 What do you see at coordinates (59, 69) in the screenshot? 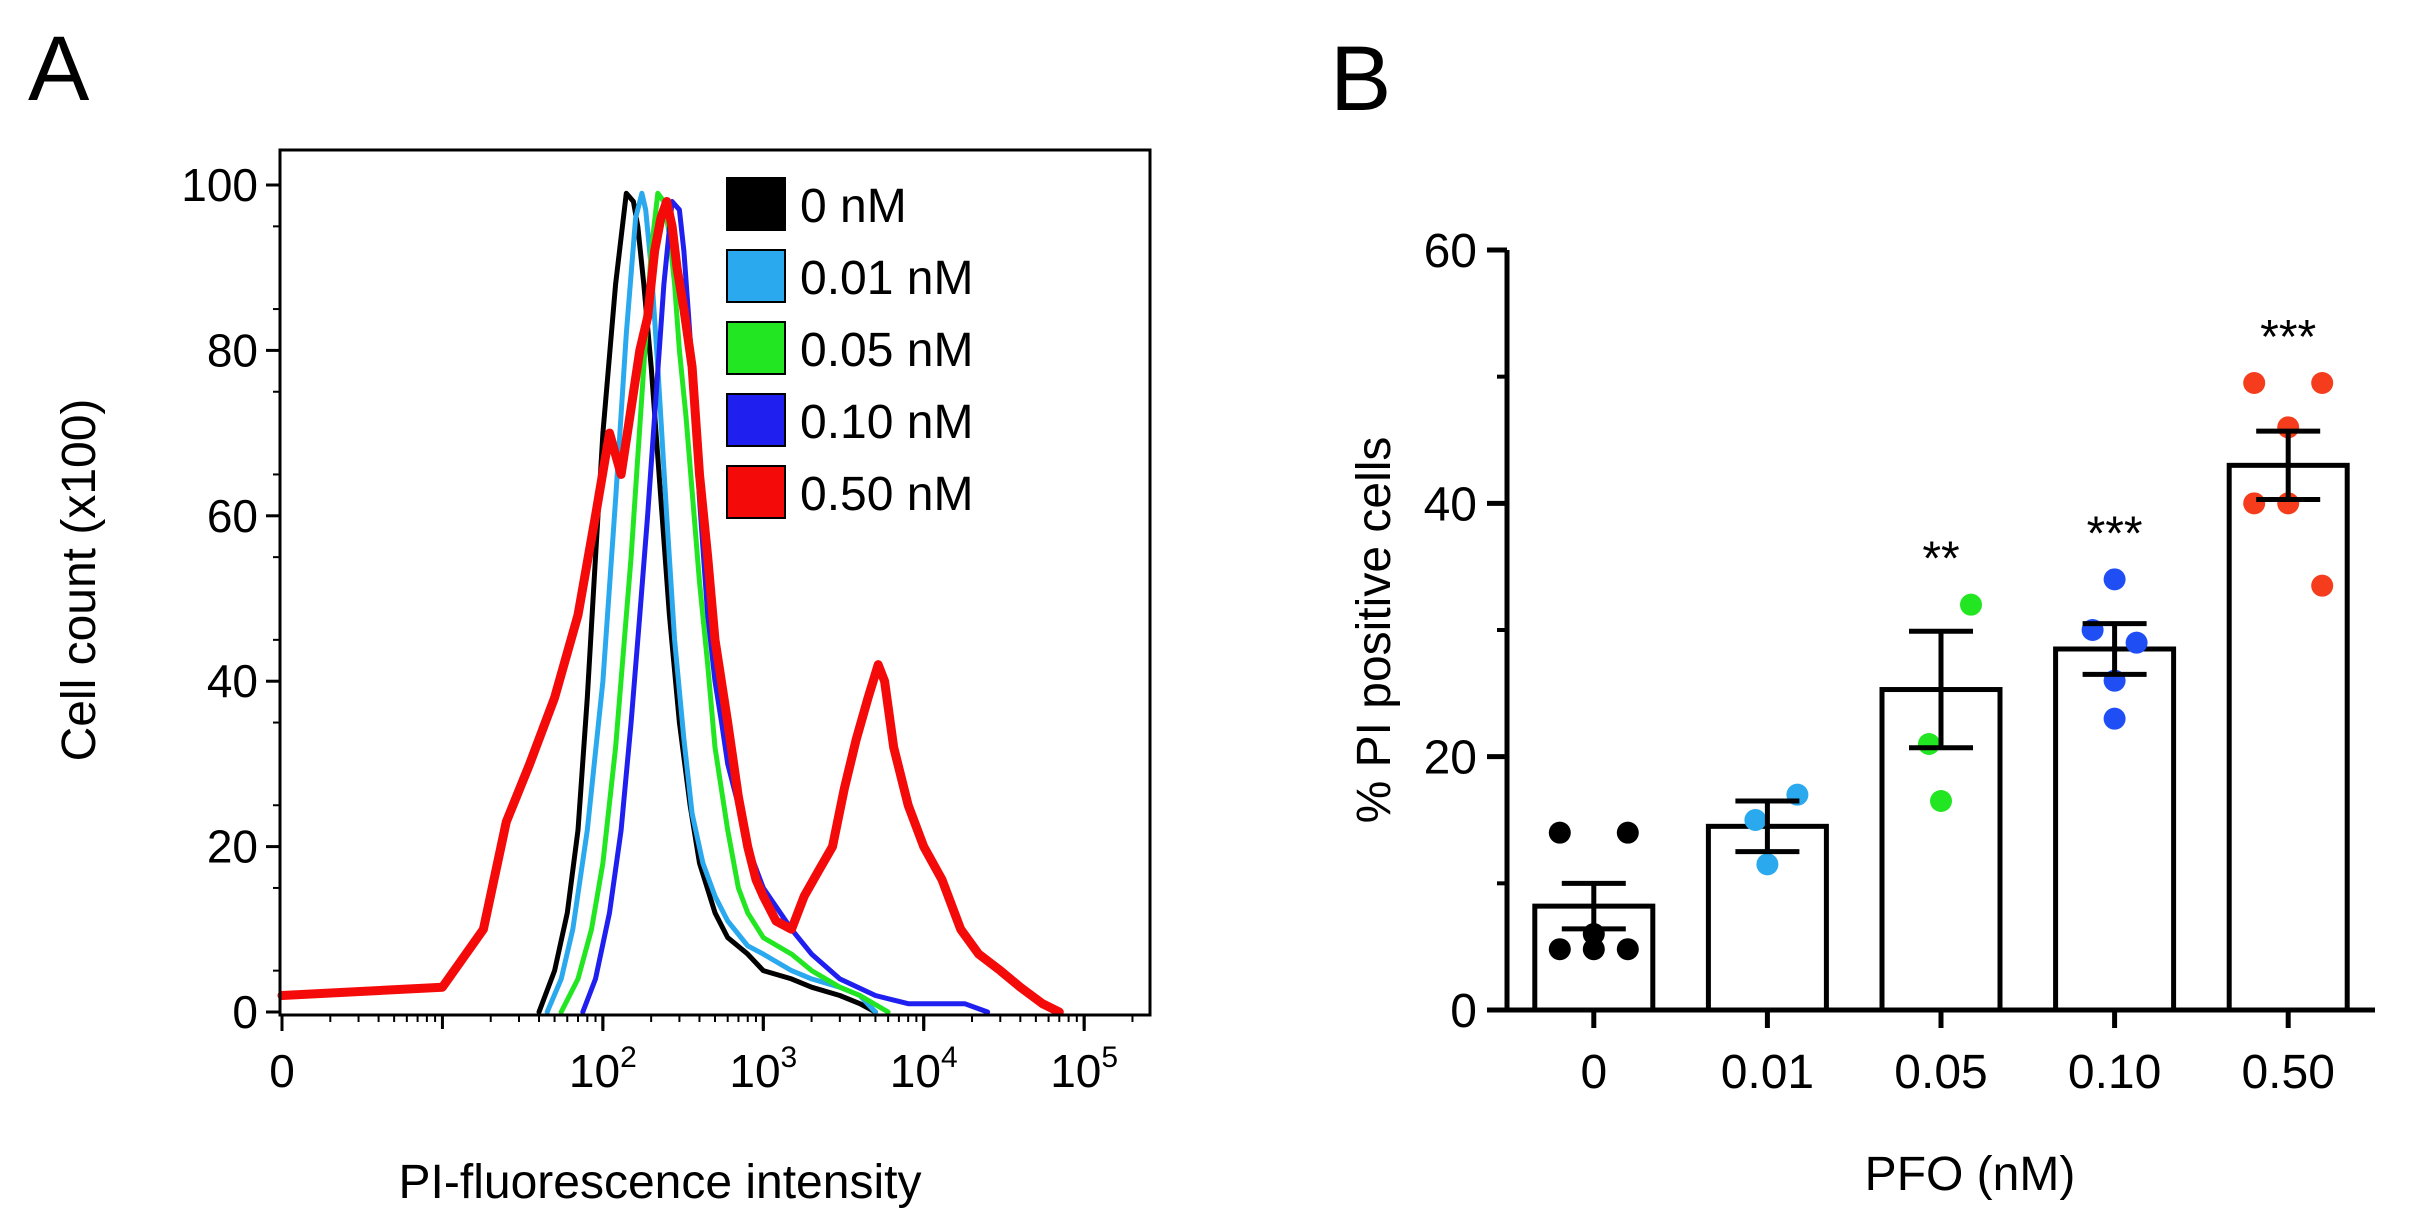
I see `panel-label-a: A` at bounding box center [59, 69].